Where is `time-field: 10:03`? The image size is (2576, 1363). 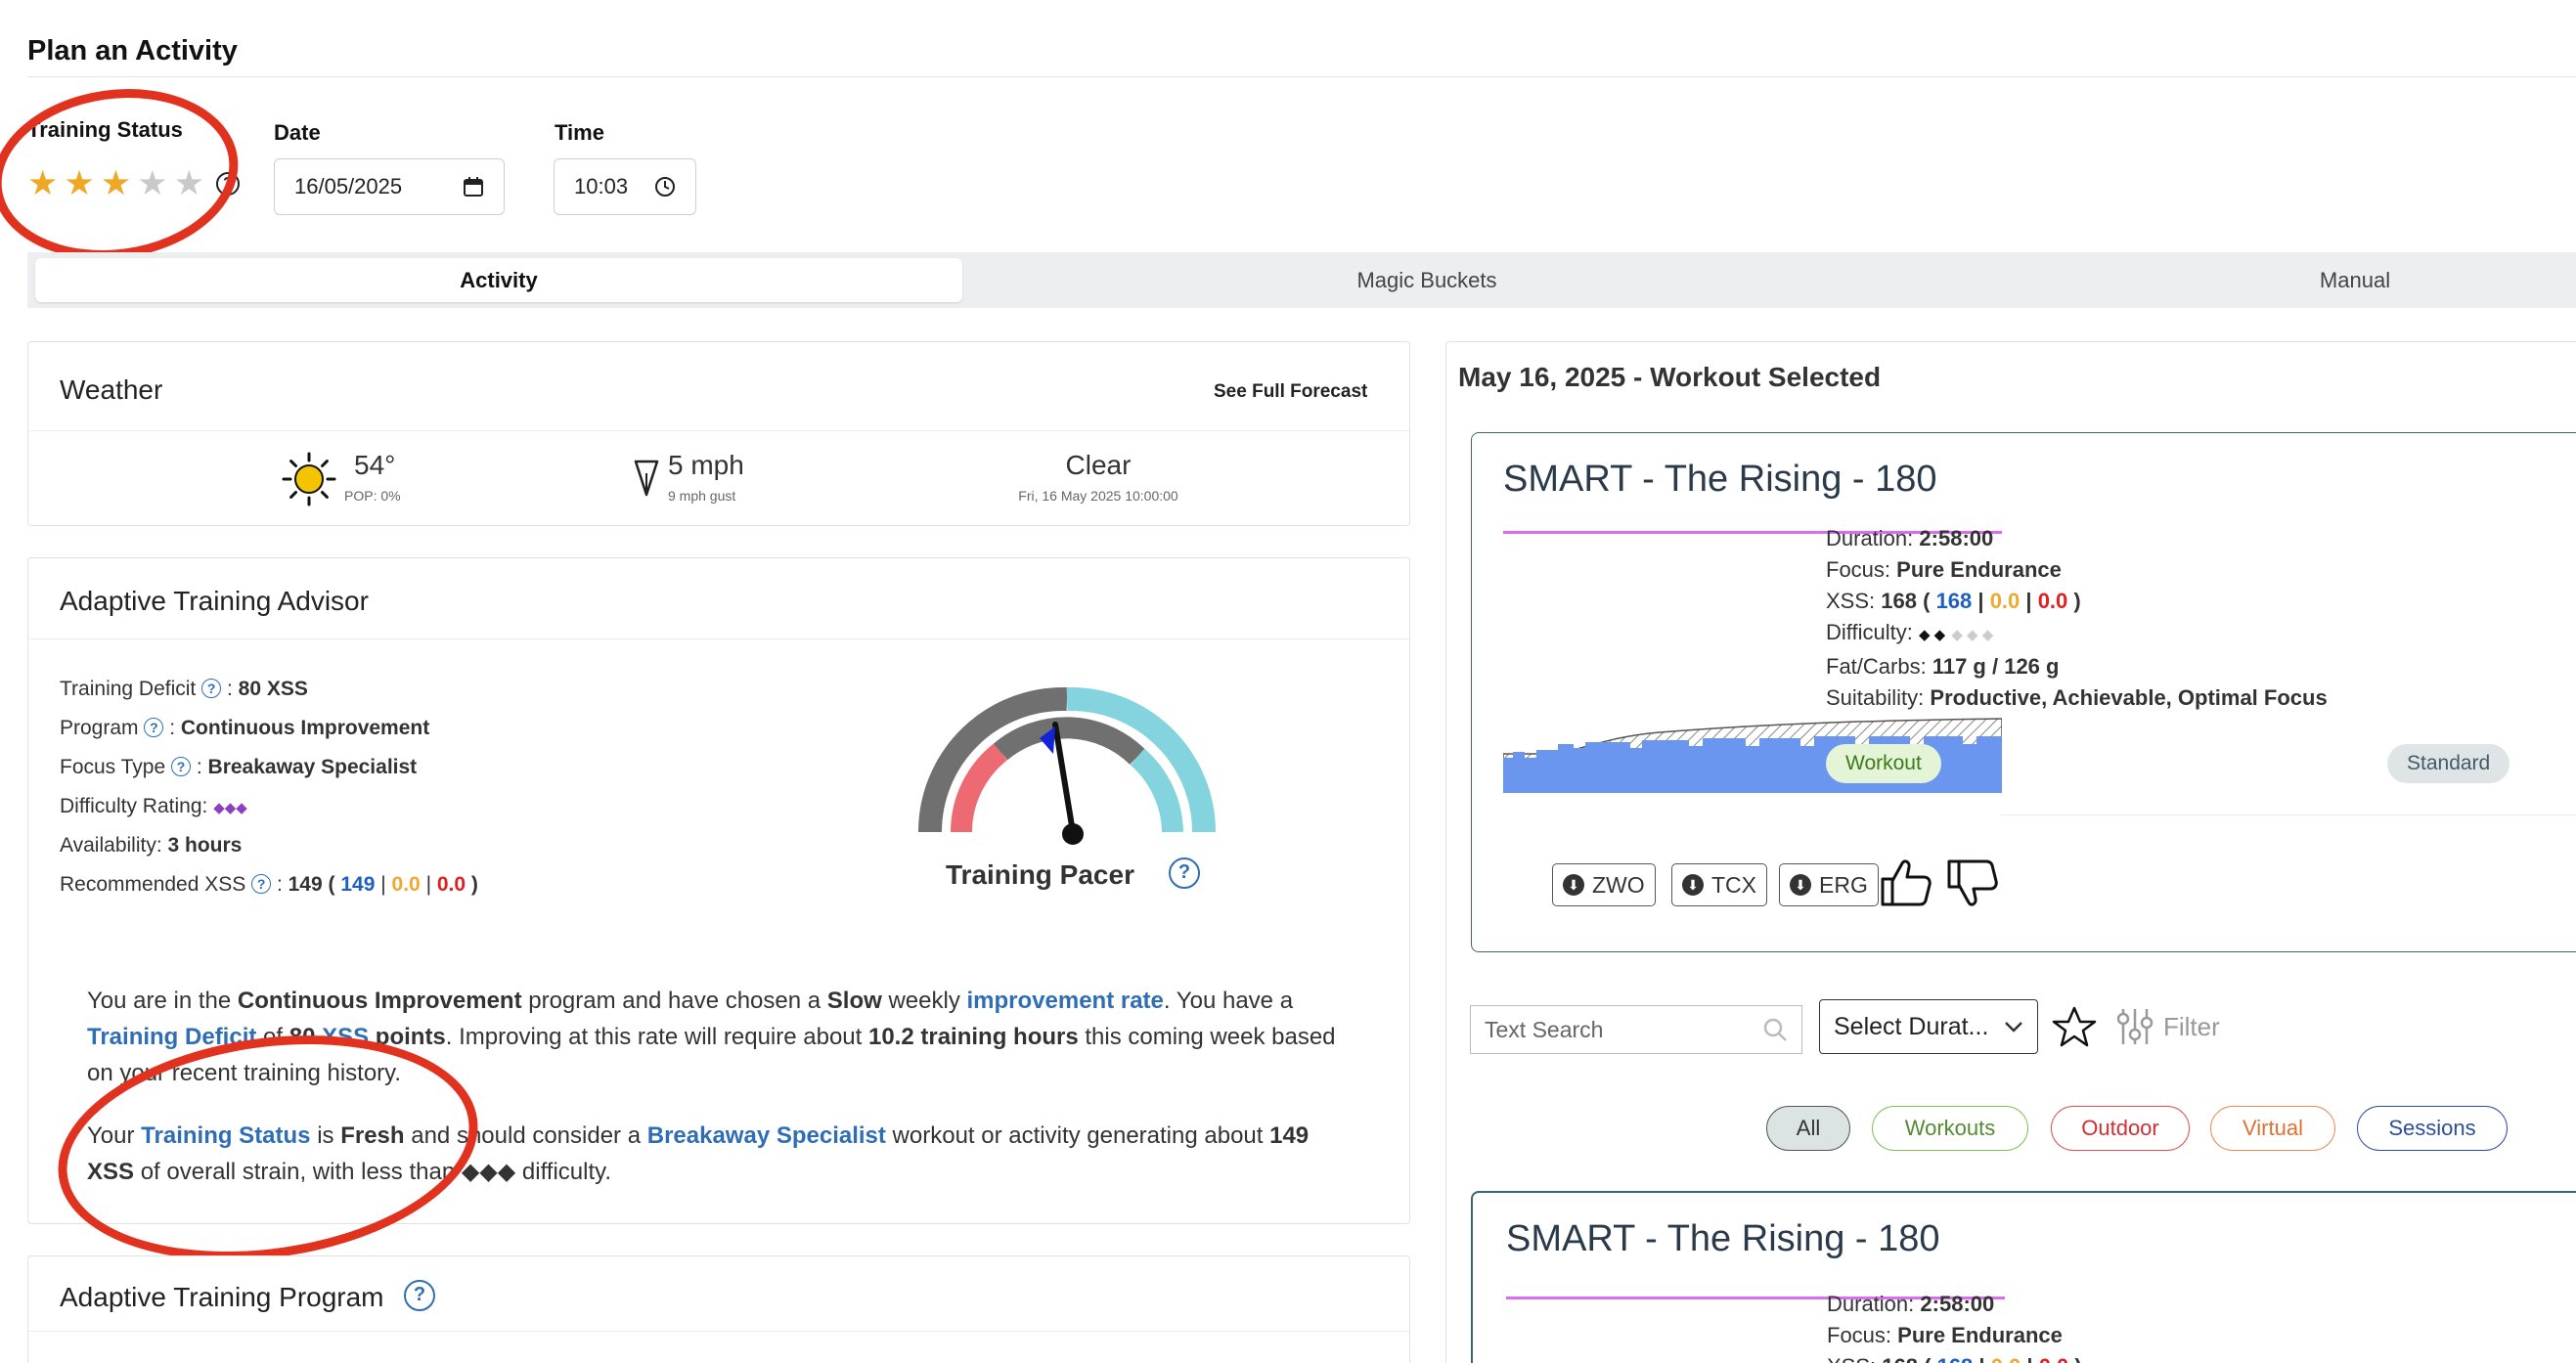 time-field: 10:03 is located at coordinates (625, 187).